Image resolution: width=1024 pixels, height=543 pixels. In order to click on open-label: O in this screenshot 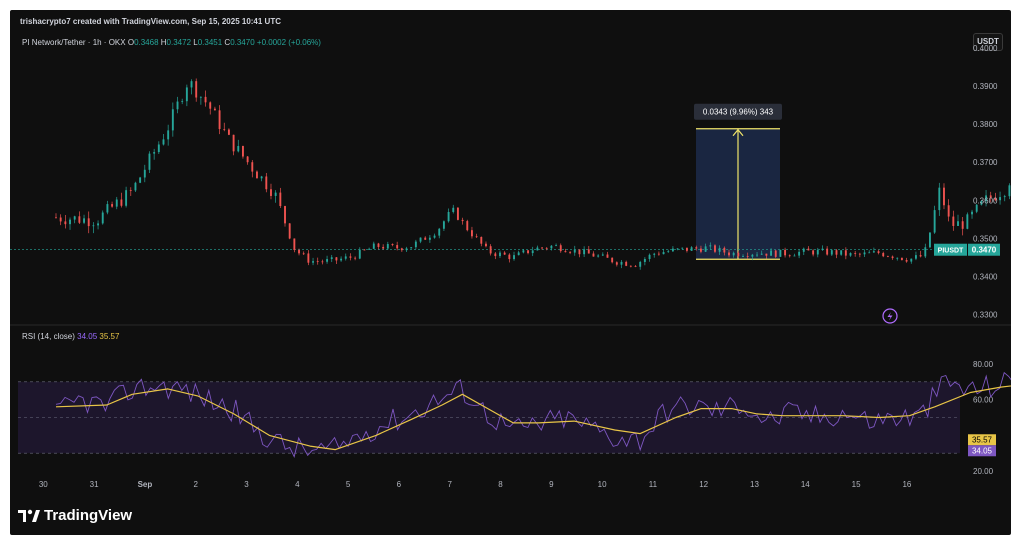, I will do `click(131, 42)`.